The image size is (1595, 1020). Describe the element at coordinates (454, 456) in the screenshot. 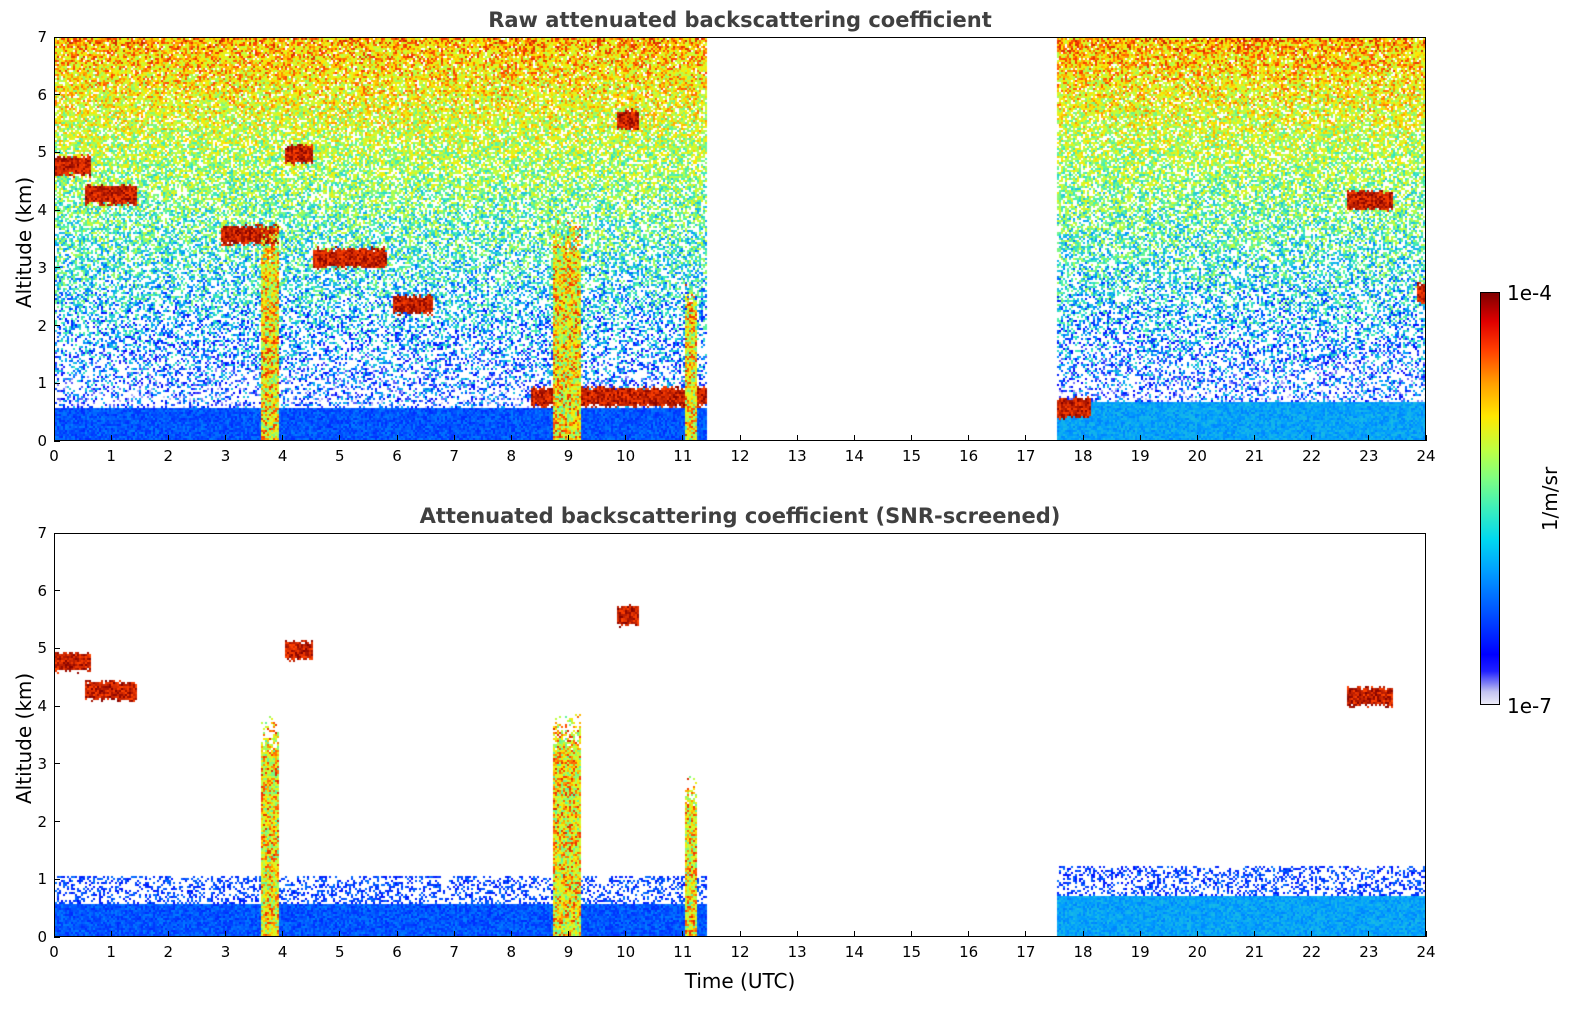

I see `x-tick-label: 7` at that location.